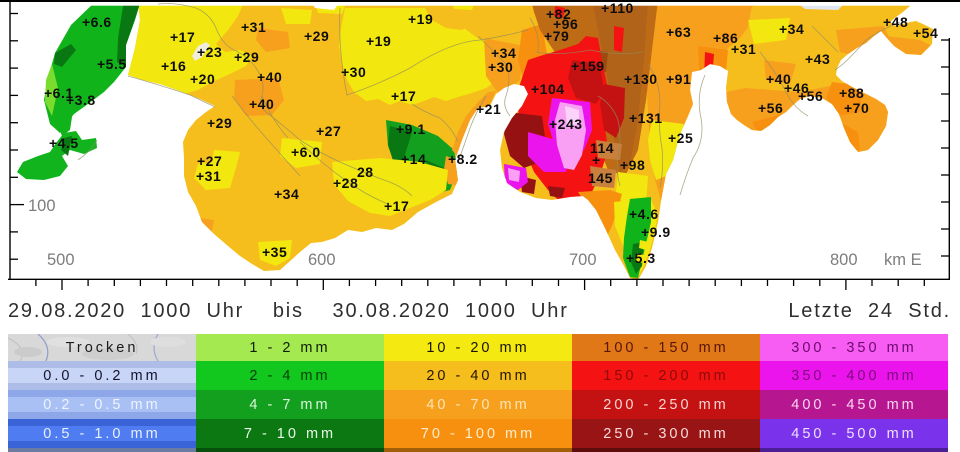 This screenshot has width=960, height=452. I want to click on svg-text: +16, so click(173, 66).